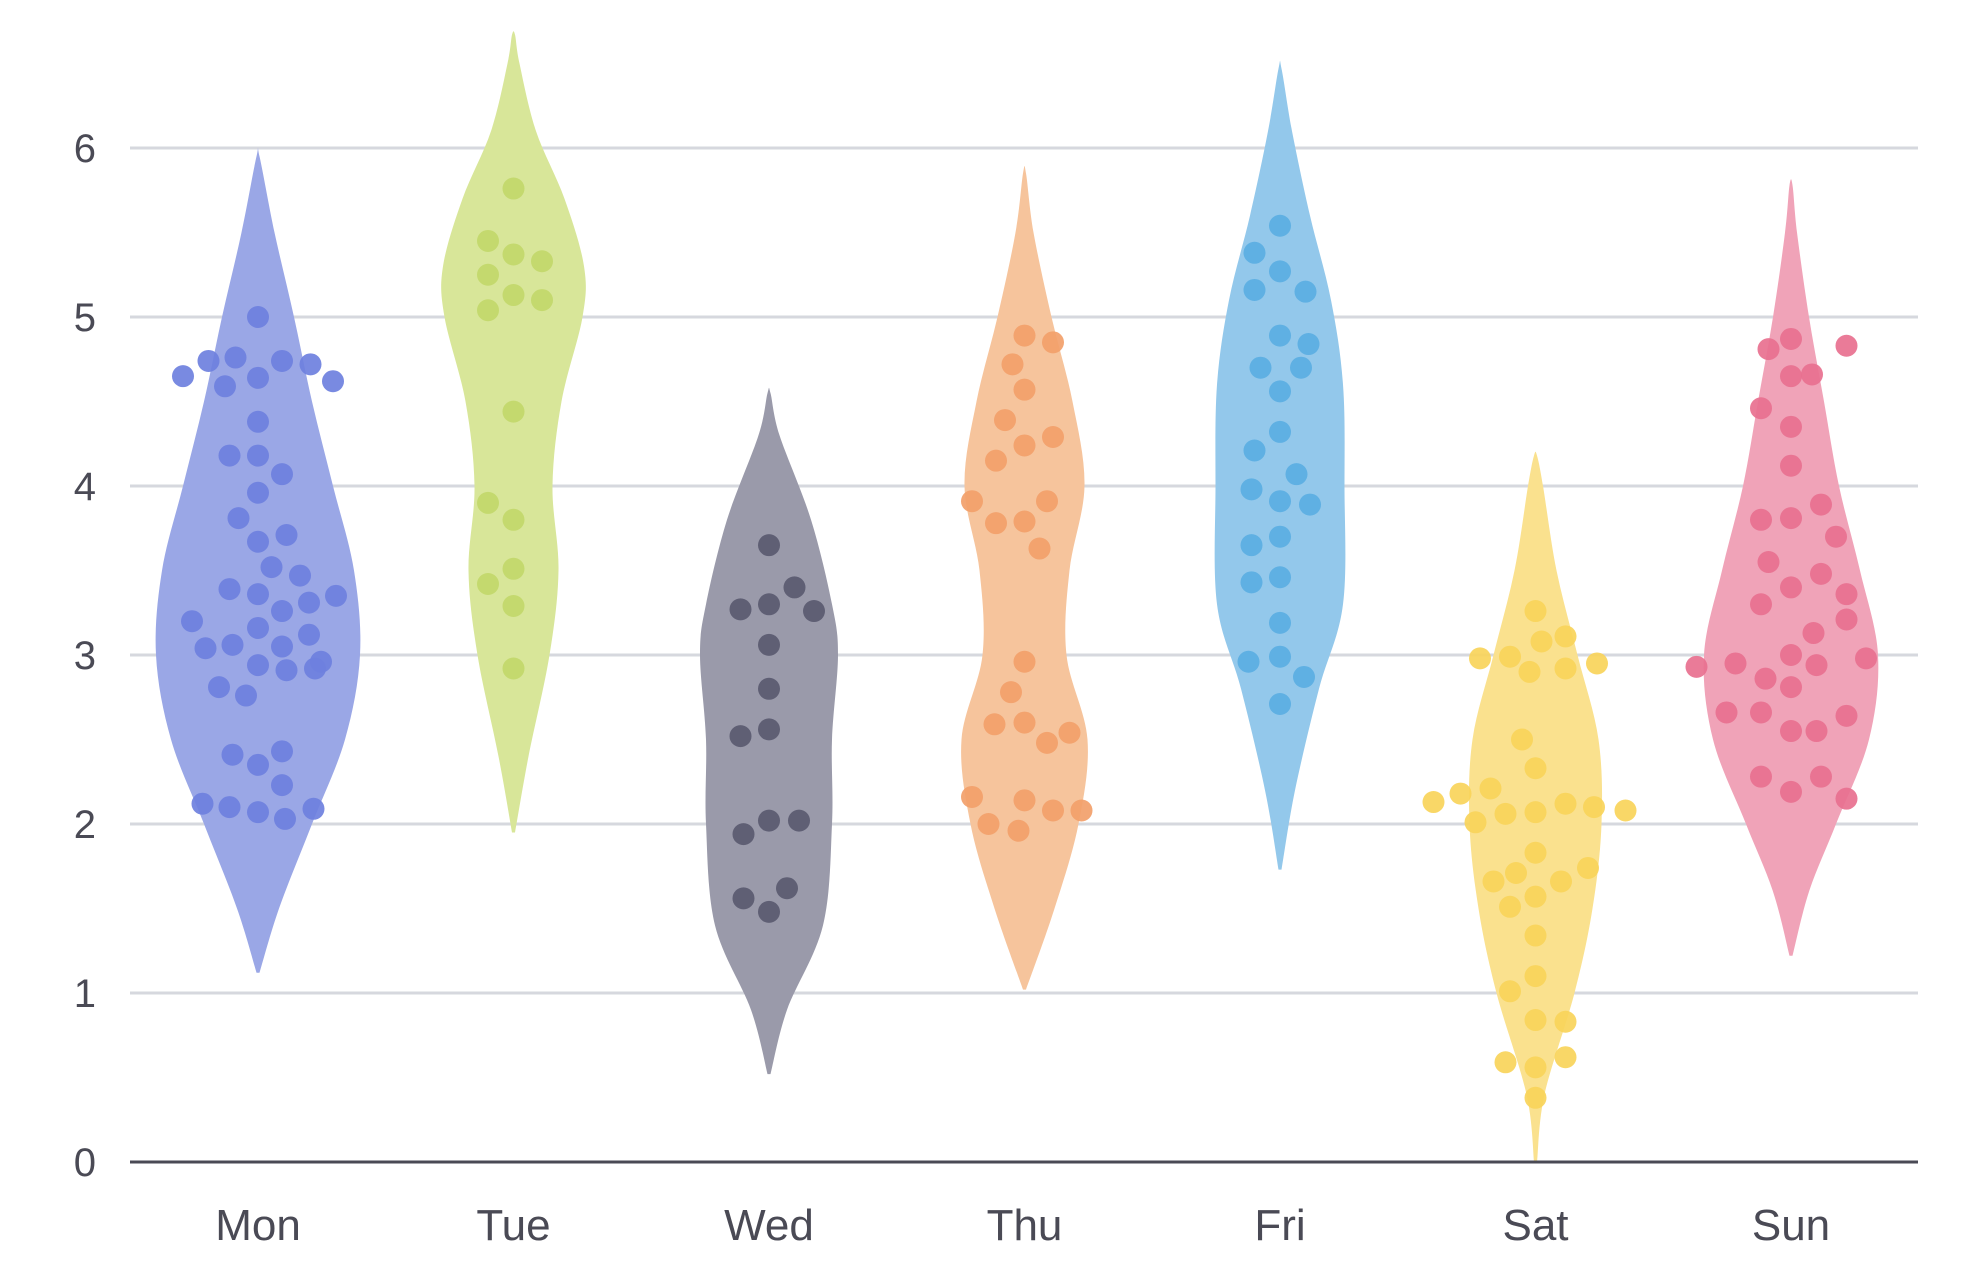  I want to click on x-tick-label-sun: Sun, so click(1791, 1225).